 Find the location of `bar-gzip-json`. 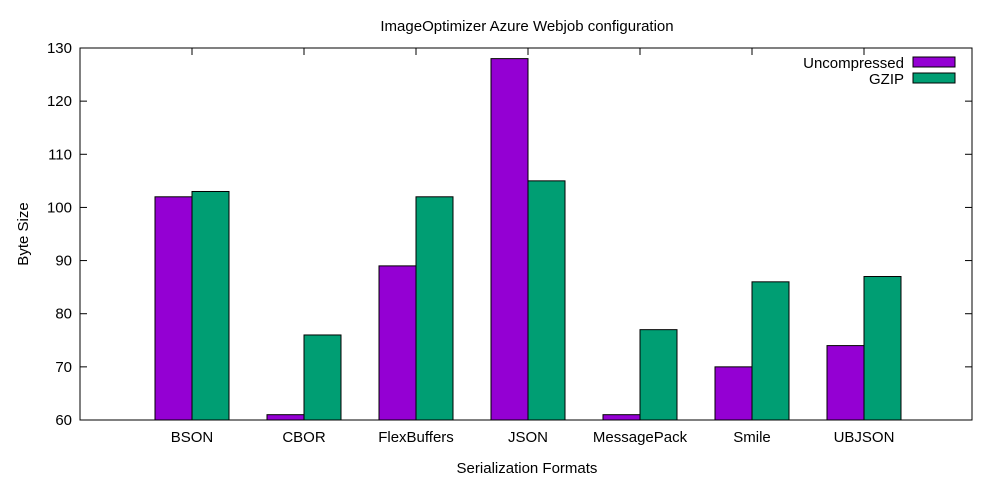

bar-gzip-json is located at coordinates (546, 300).